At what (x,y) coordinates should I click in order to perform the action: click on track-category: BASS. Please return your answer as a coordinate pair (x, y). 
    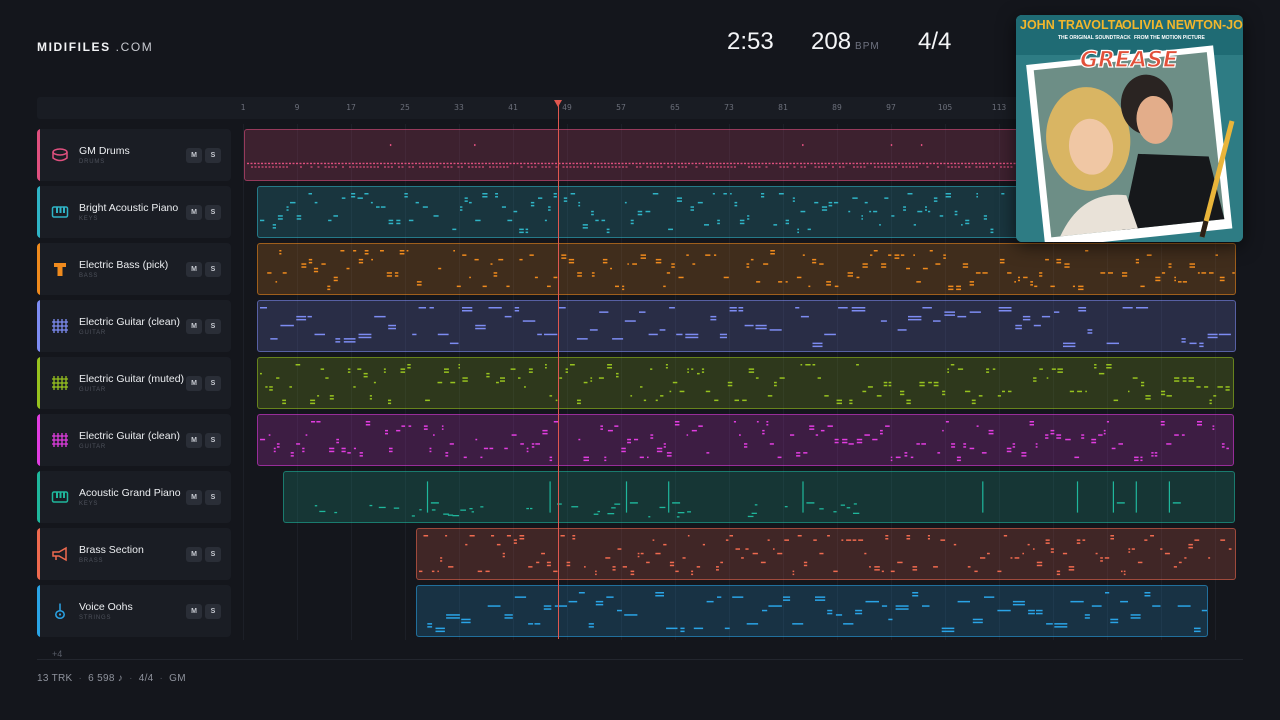
    Looking at the image, I should click on (89, 276).